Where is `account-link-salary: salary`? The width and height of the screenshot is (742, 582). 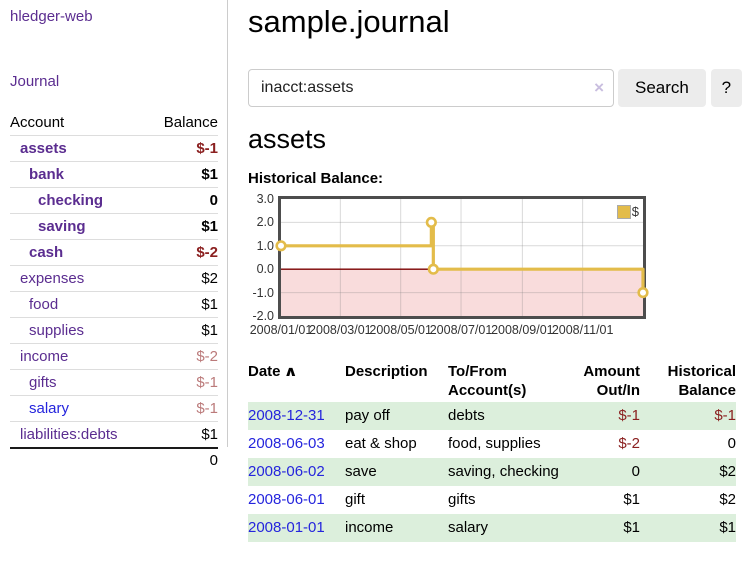
account-link-salary: salary is located at coordinates (49, 408).